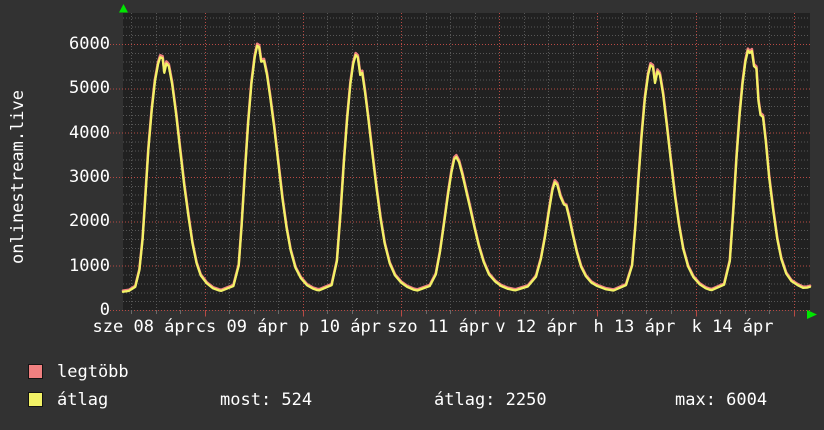  I want to click on y-tick-label: 3000, so click(89, 177).